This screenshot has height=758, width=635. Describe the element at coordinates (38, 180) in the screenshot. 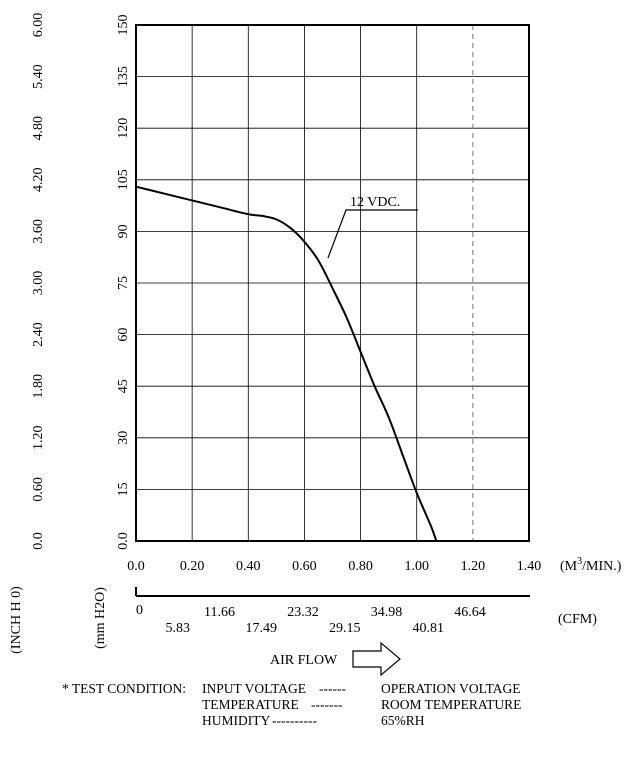

I see `y-tick-label: 4.20` at that location.